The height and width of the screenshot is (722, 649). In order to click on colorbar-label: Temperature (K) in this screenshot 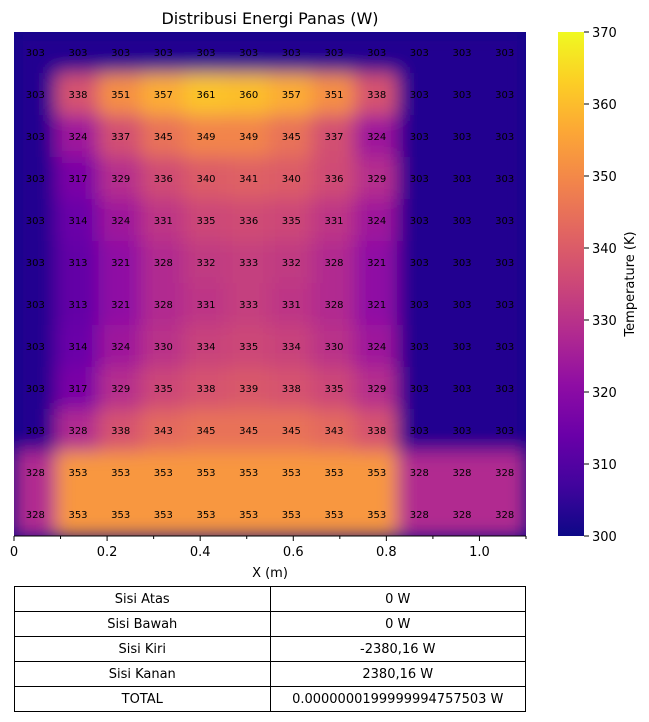, I will do `click(630, 284)`.